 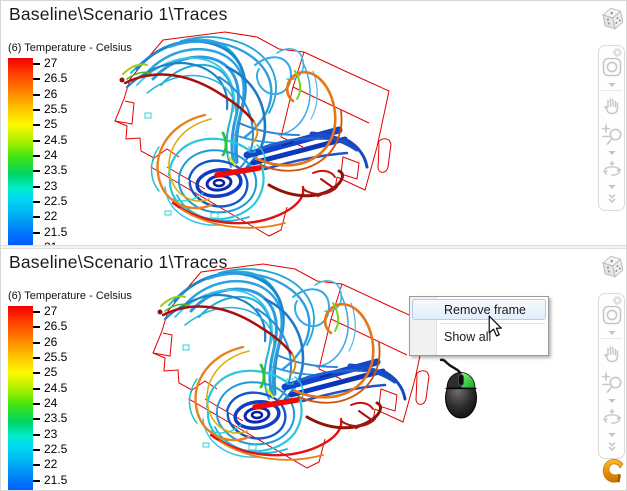 I want to click on cradle-logo-icon, so click(x=612, y=472).